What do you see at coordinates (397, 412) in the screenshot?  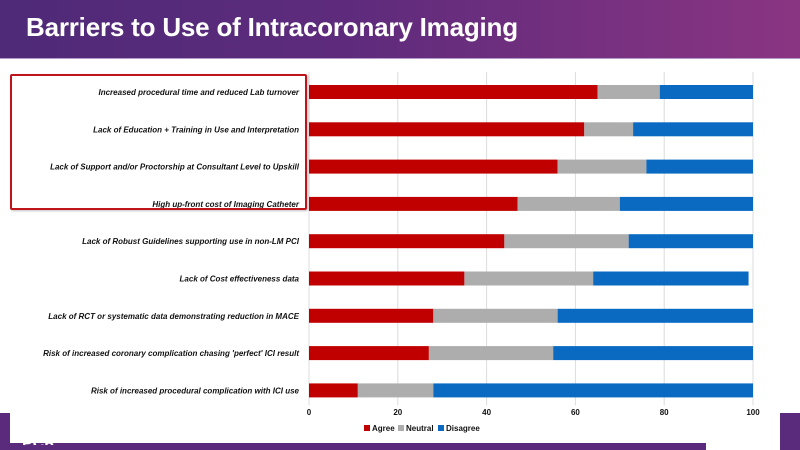 I see `x-tick-label: 20` at bounding box center [397, 412].